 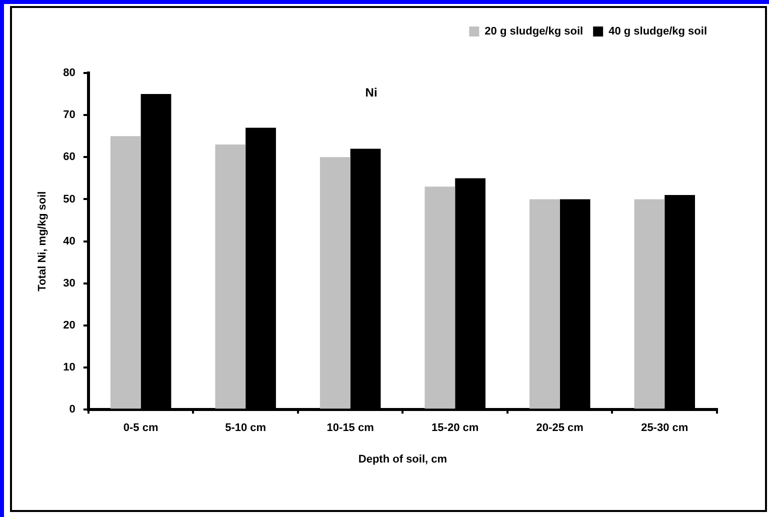 What do you see at coordinates (350, 428) in the screenshot?
I see `x-tick-label: 10-15 cm` at bounding box center [350, 428].